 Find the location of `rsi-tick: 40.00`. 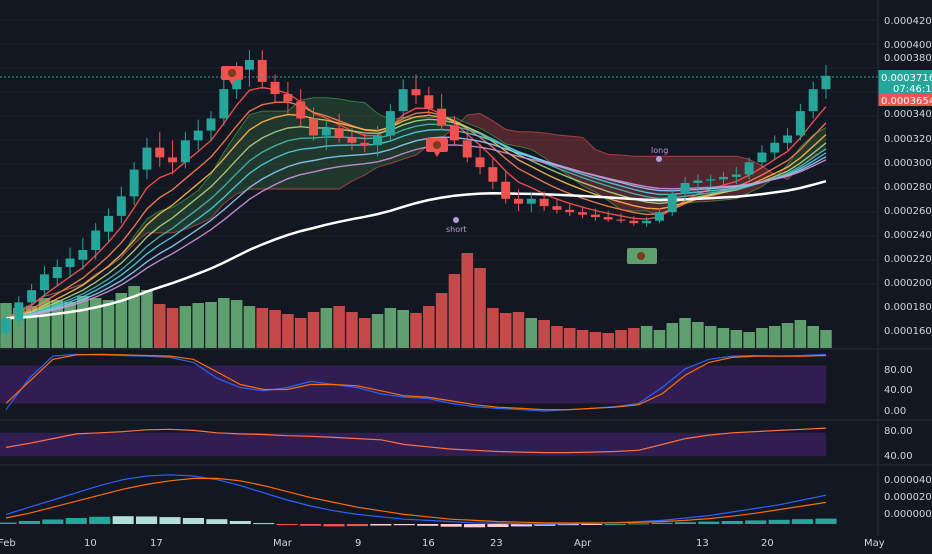

rsi-tick: 40.00 is located at coordinates (898, 456).